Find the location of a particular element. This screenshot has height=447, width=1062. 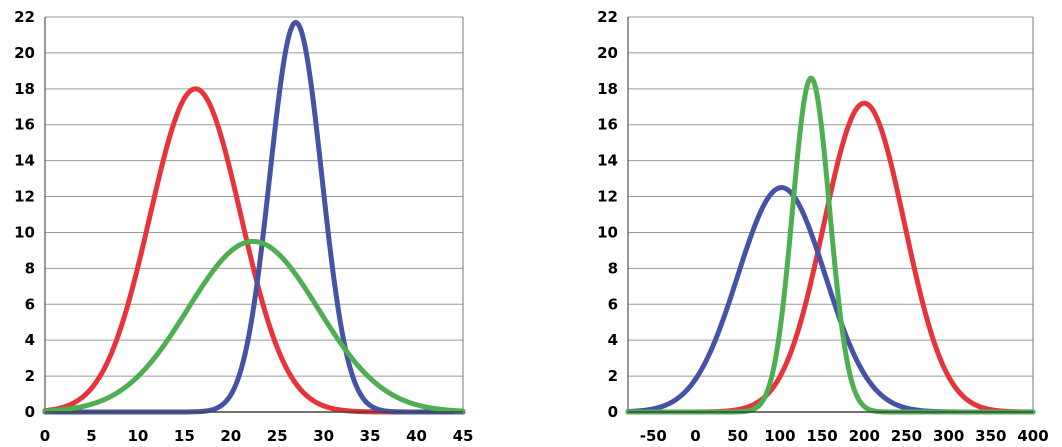

x-tick-label: 35 is located at coordinates (370, 436).